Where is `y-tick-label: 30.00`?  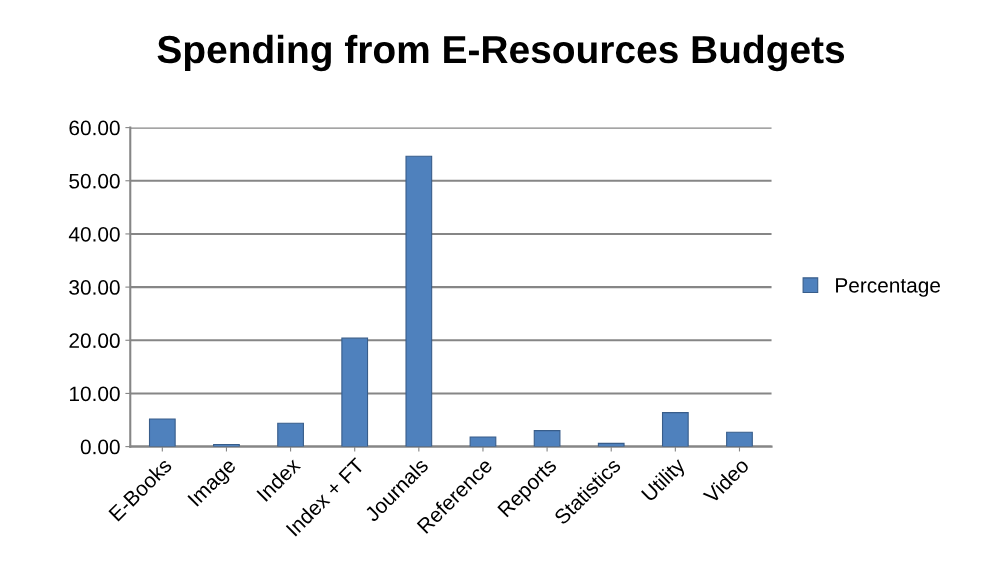
y-tick-label: 30.00 is located at coordinates (94, 287).